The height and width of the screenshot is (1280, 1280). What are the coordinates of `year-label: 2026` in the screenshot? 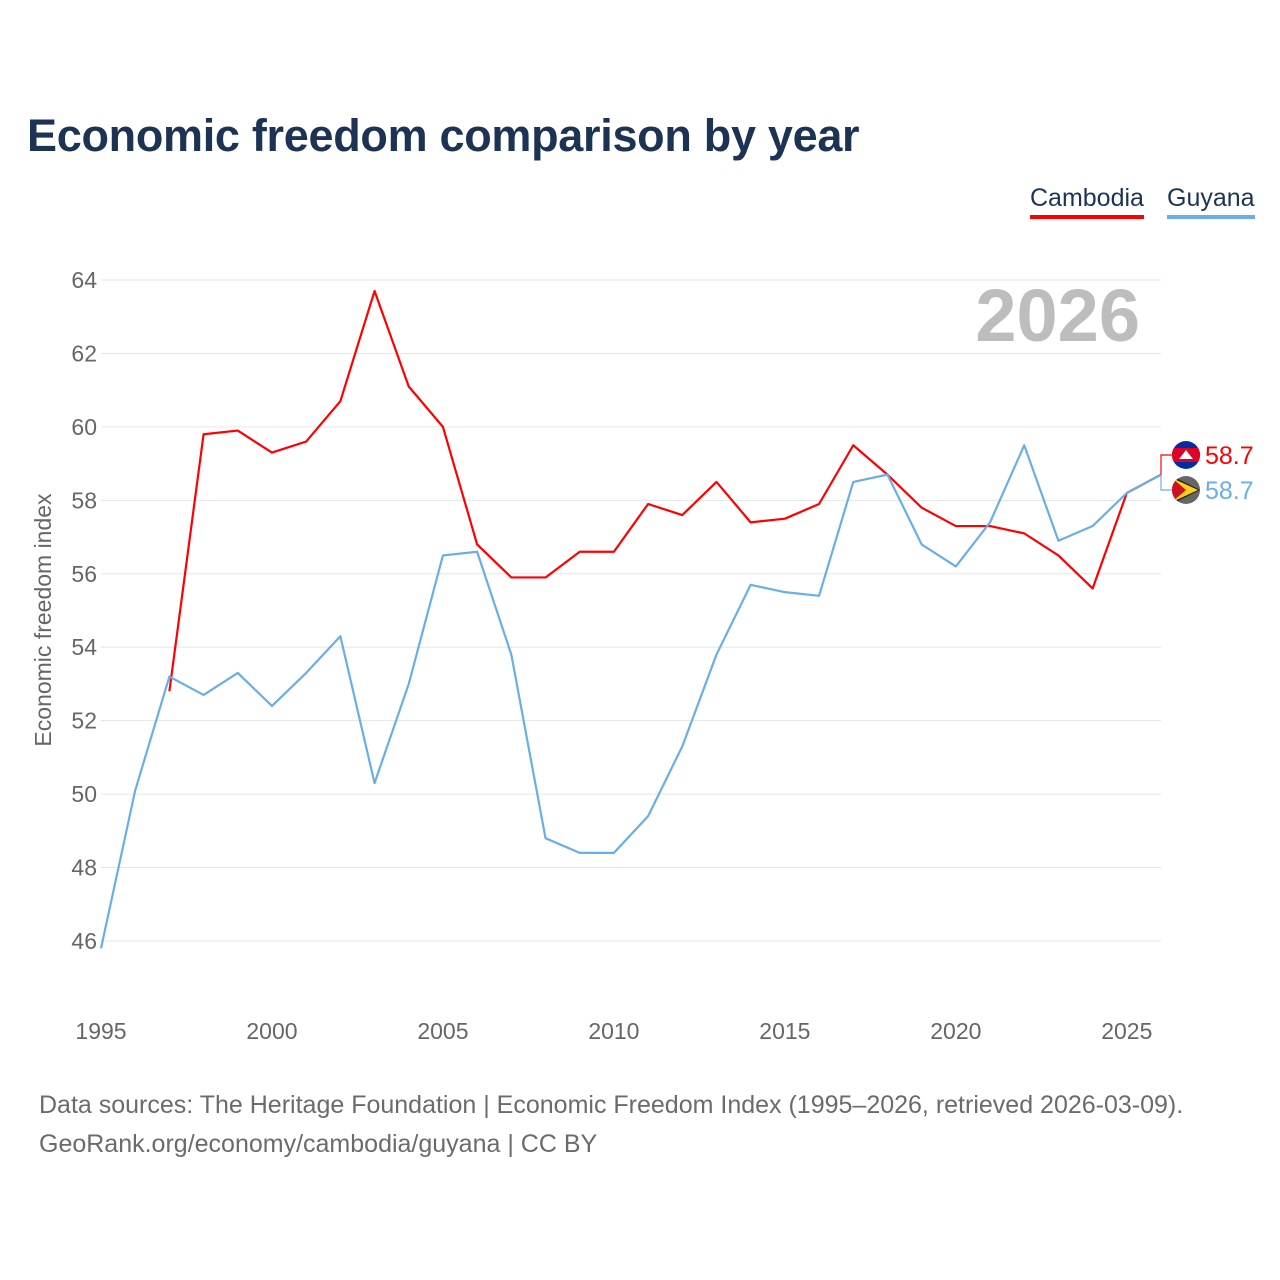 It's located at (1057, 315).